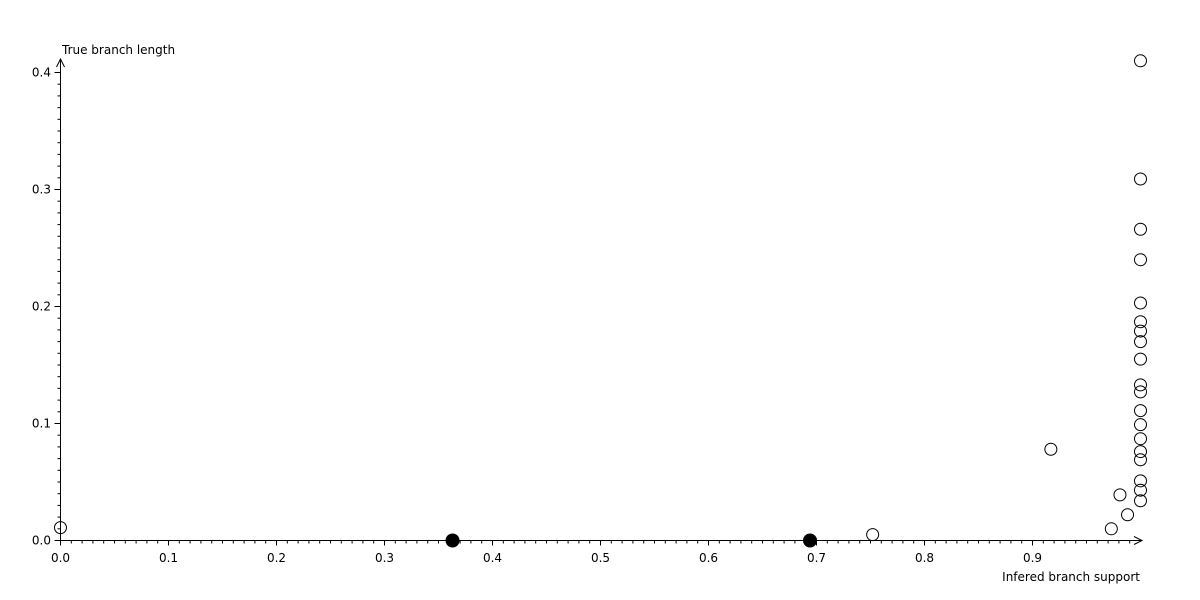 The height and width of the screenshot is (600, 1200). What do you see at coordinates (276, 558) in the screenshot?
I see `x-tick-label: 0.2` at bounding box center [276, 558].